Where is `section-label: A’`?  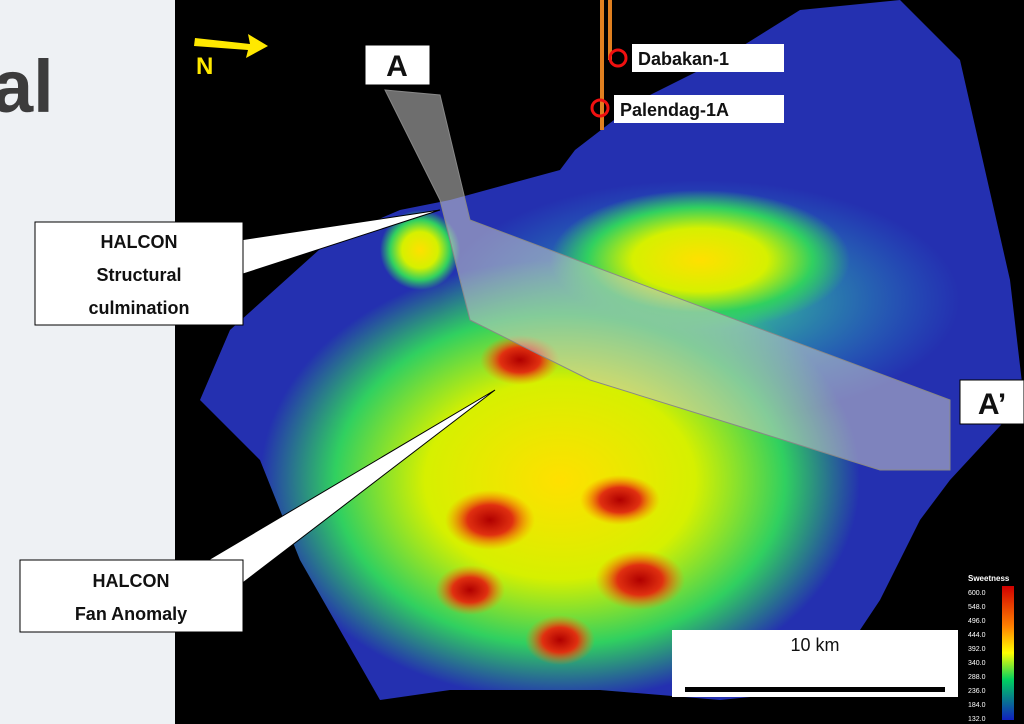
section-label: A’ is located at coordinates (992, 404).